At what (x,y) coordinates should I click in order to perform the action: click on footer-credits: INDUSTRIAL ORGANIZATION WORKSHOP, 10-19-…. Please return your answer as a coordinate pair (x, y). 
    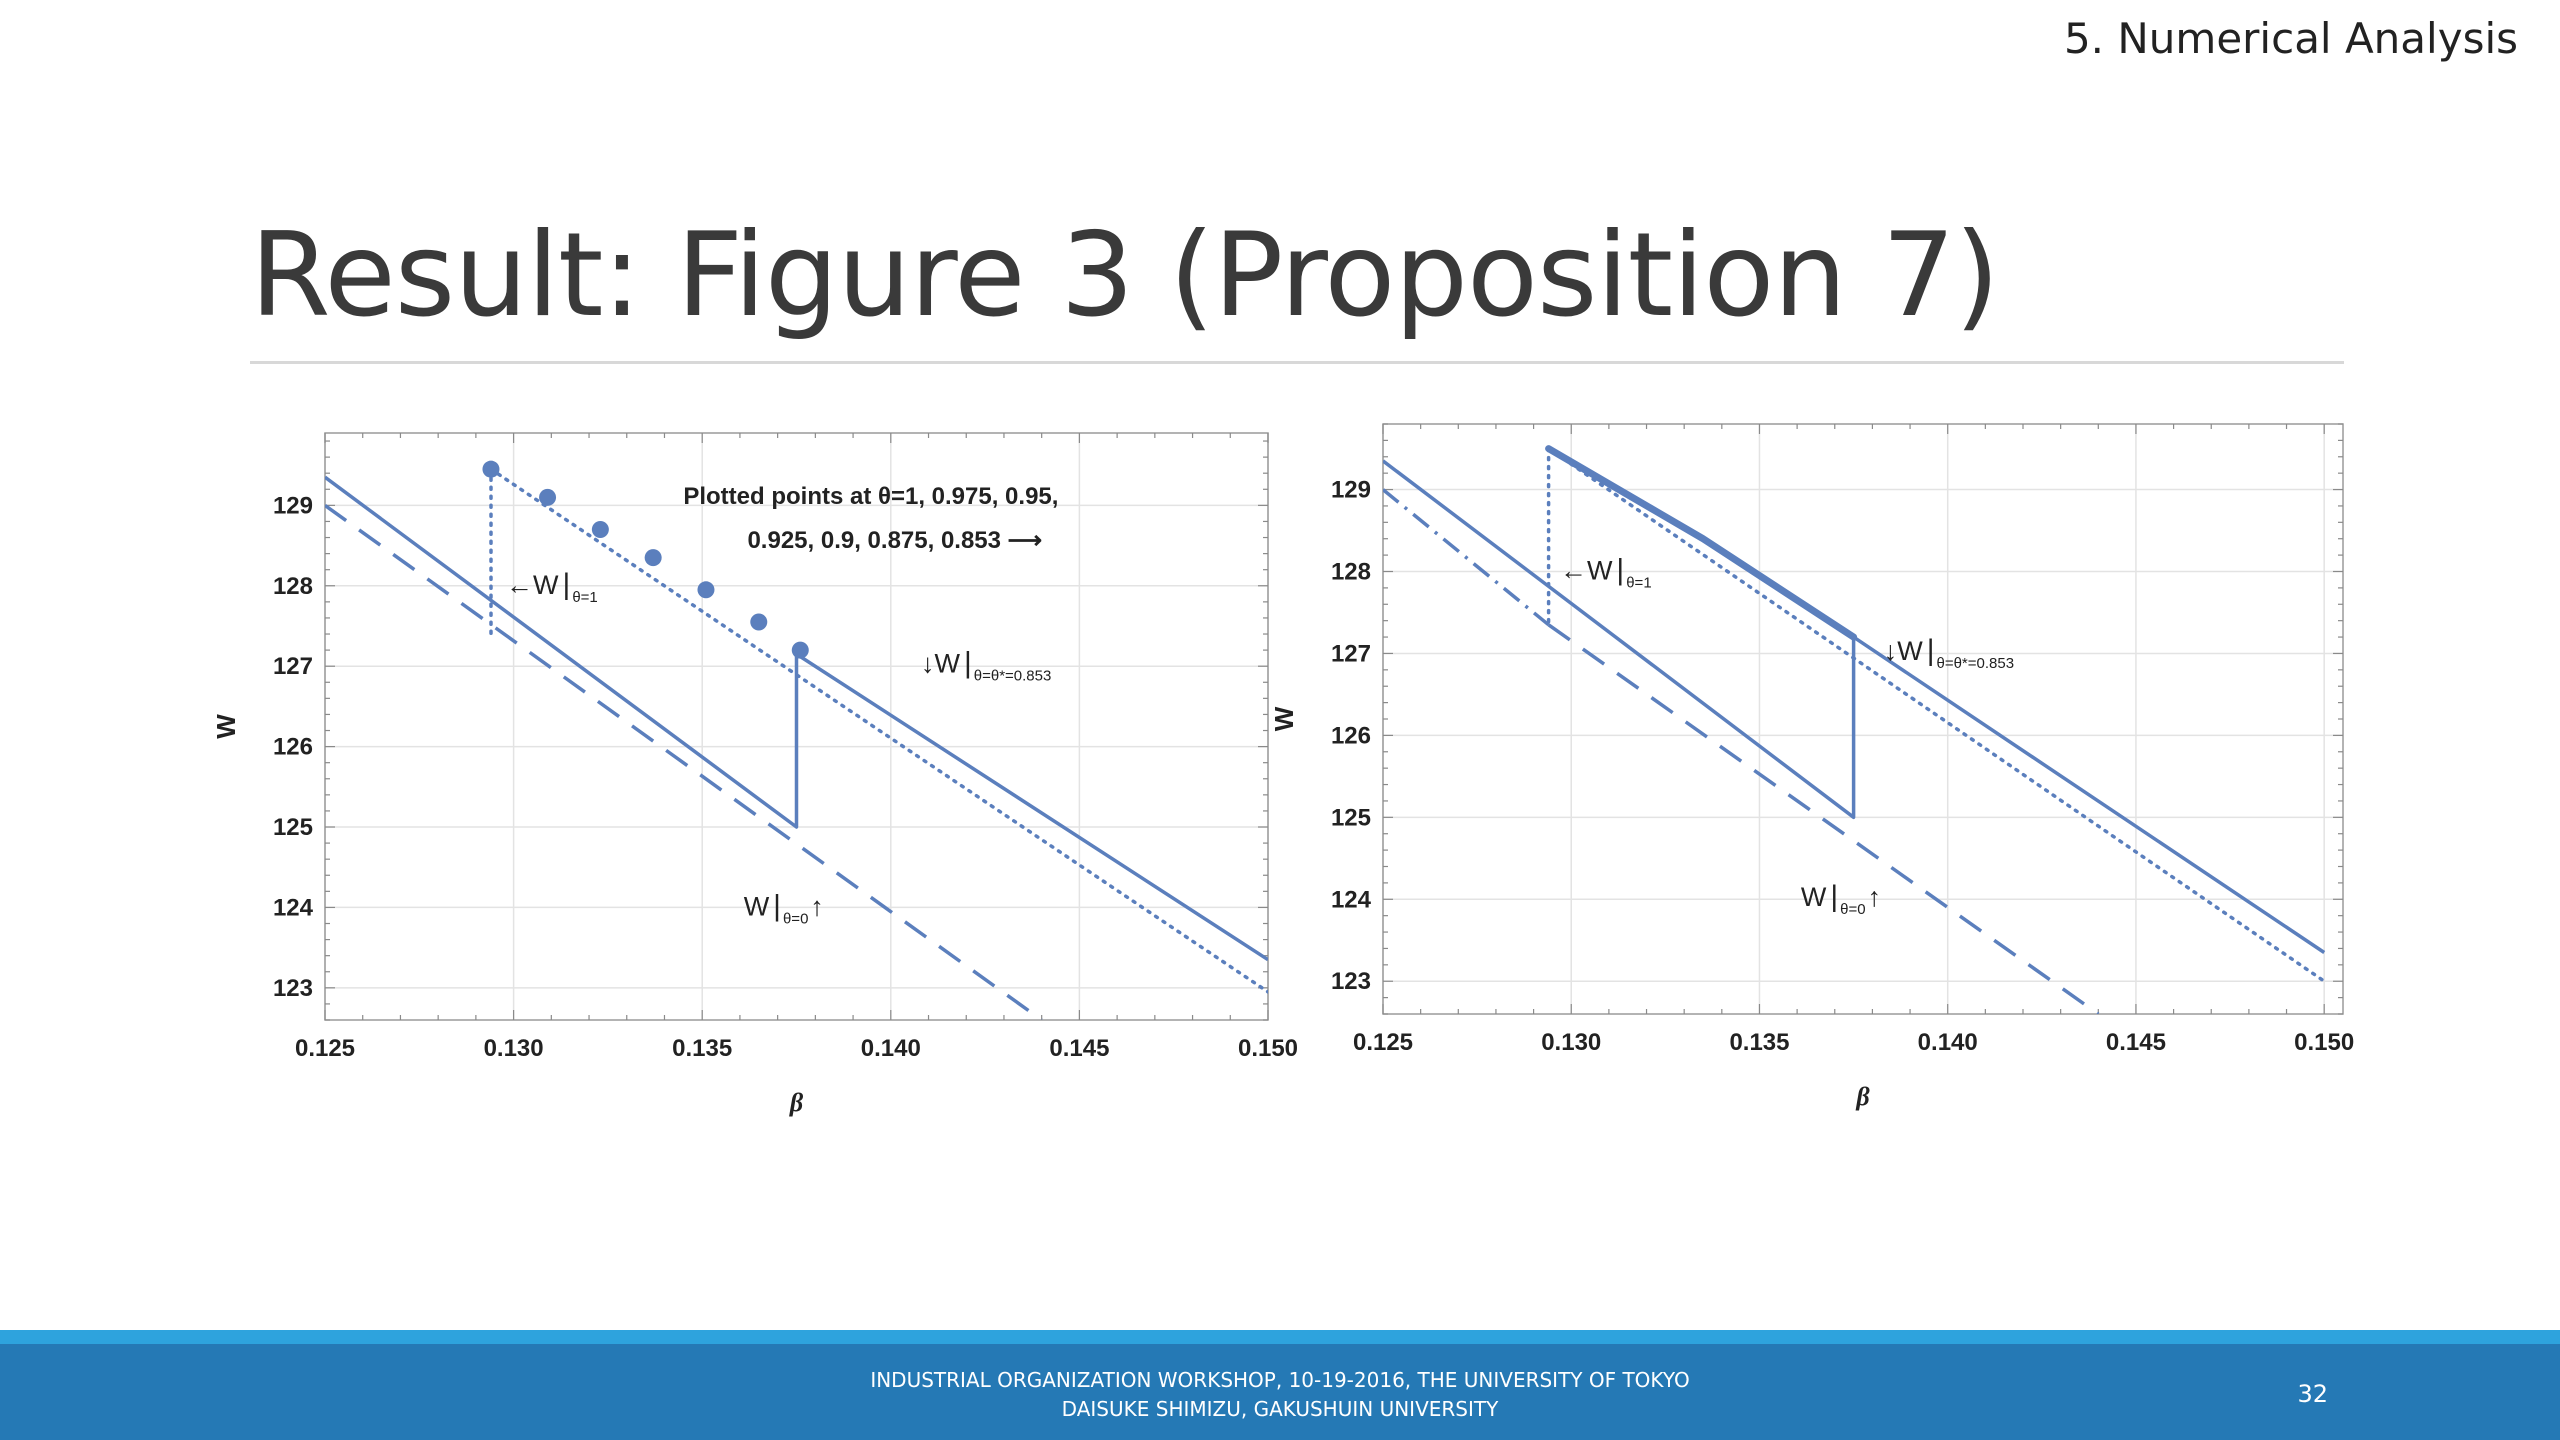
    Looking at the image, I should click on (1280, 1395).